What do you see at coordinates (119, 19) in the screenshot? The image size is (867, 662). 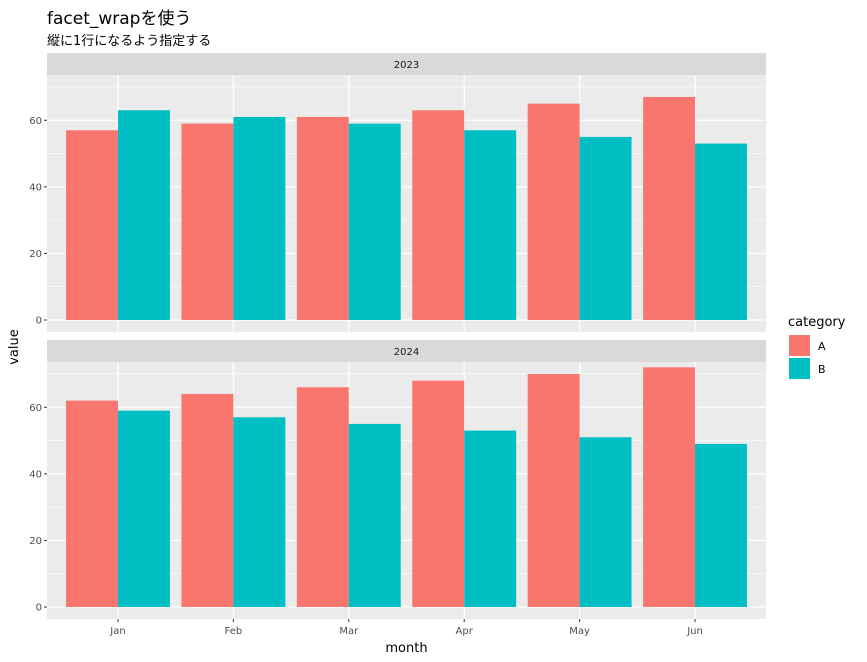 I see `chart-title: facet_wrapを使う` at bounding box center [119, 19].